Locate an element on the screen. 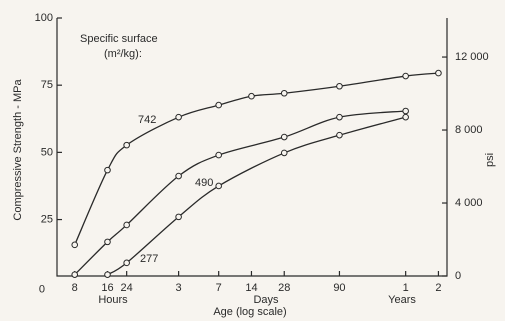 The height and width of the screenshot is (321, 505). x-tick-label: 14 is located at coordinates (251, 288).